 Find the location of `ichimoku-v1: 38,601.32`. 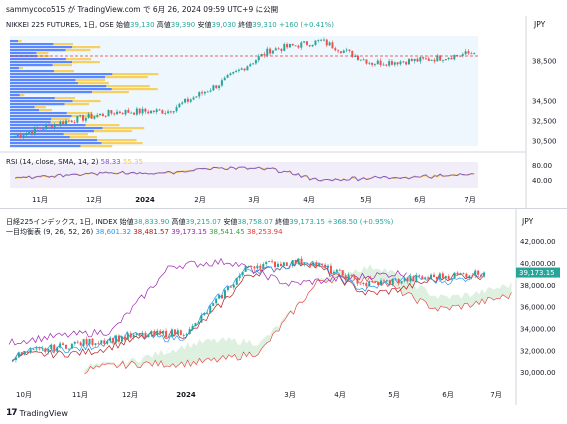

ichimoku-v1: 38,601.32 is located at coordinates (113, 232).